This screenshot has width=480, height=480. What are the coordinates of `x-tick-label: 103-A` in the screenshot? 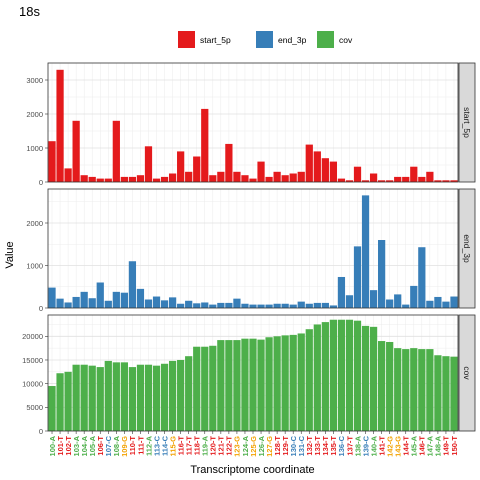 It's located at (76, 445).